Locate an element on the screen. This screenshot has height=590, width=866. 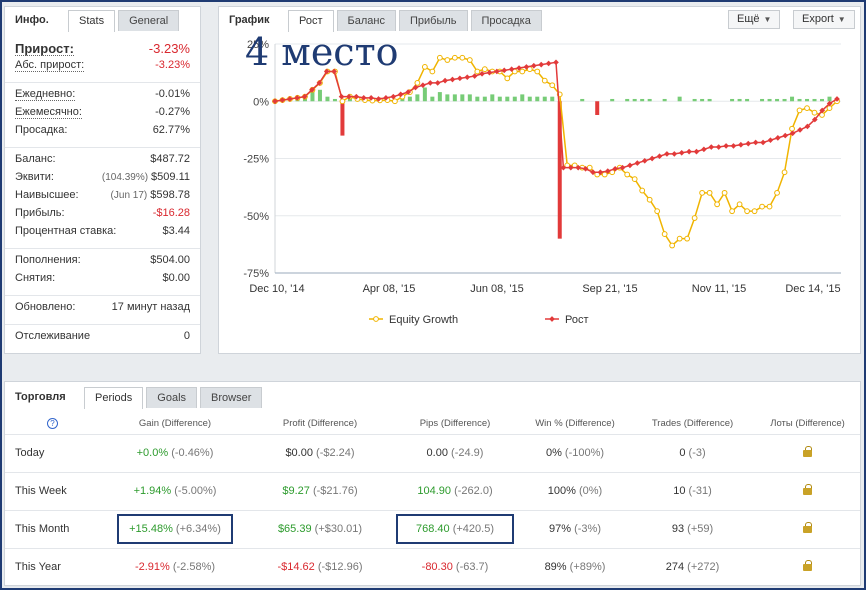
tab-browser: Browser is located at coordinates (231, 397).